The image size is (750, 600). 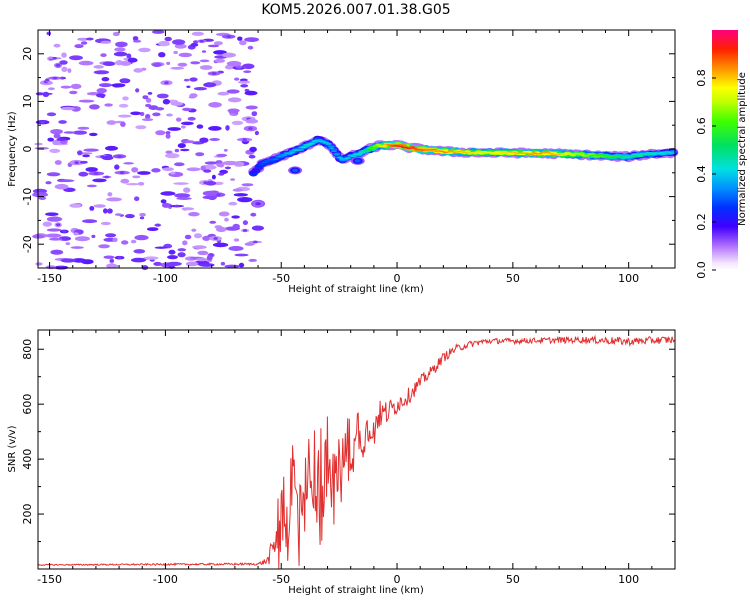 What do you see at coordinates (356, 289) in the screenshot?
I see `spectrogram-x-label: Height of straight line (km)` at bounding box center [356, 289].